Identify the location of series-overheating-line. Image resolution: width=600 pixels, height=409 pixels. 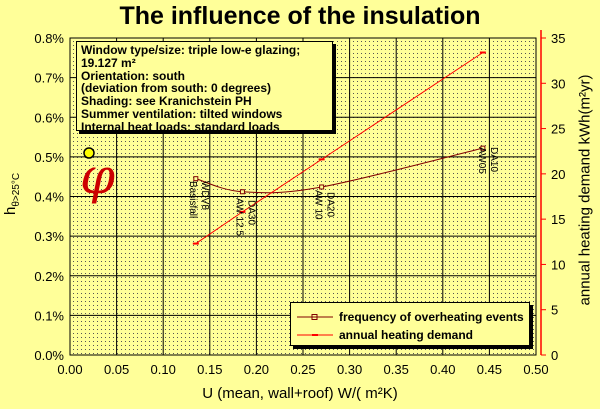
(339, 170).